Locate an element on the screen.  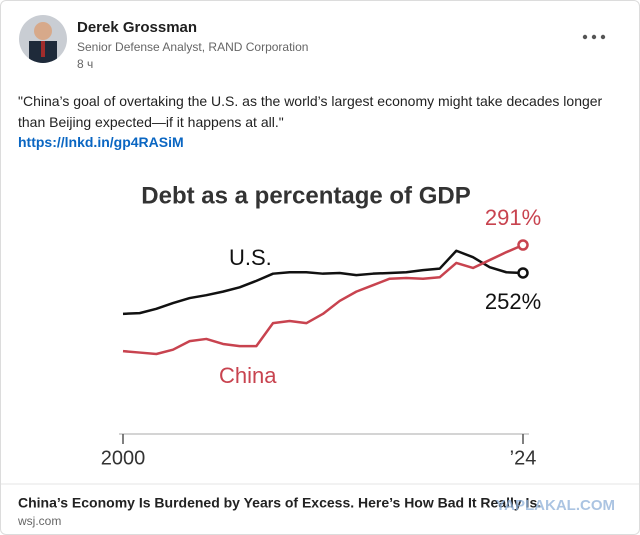
author-headline: Senior Defense Analyst, RAND Corporation is located at coordinates (192, 47).